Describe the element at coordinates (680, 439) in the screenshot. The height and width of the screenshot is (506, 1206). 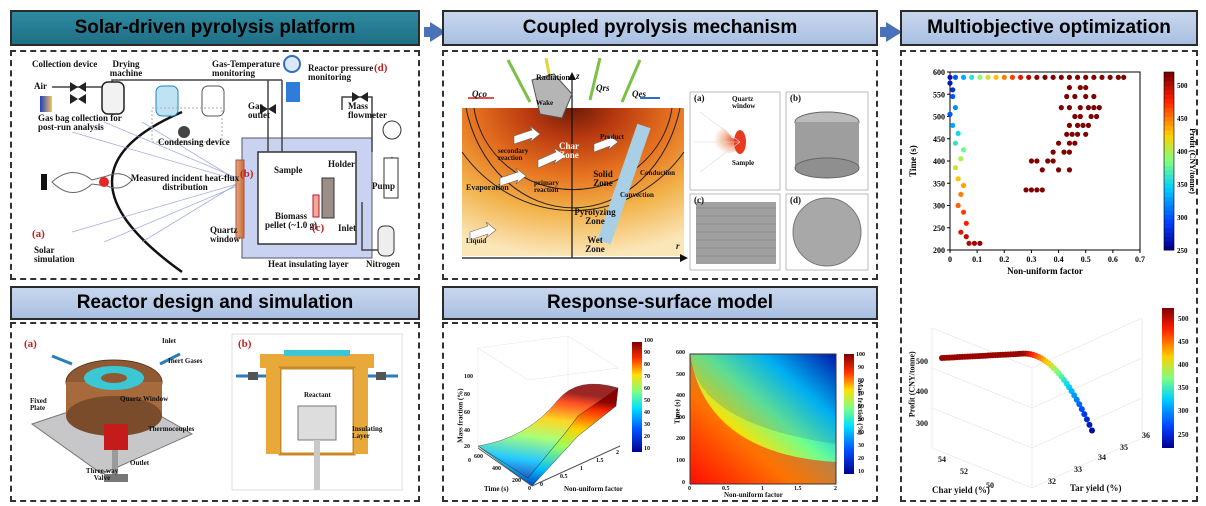
I see `hm-ytick-4: 200` at that location.